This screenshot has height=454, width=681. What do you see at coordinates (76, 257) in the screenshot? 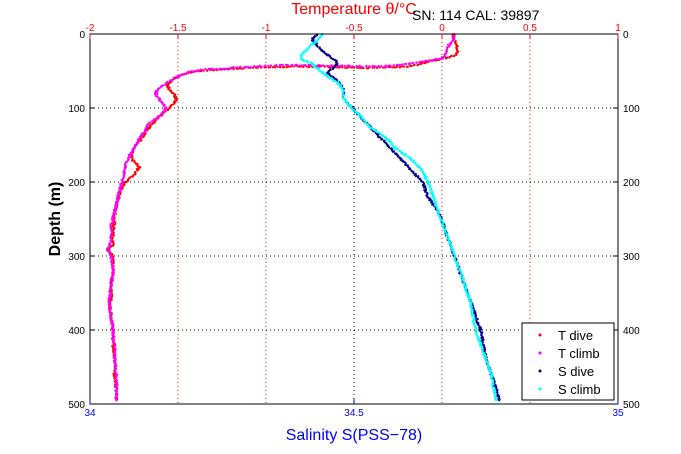
I see `depth-tick-label: 300` at bounding box center [76, 257].